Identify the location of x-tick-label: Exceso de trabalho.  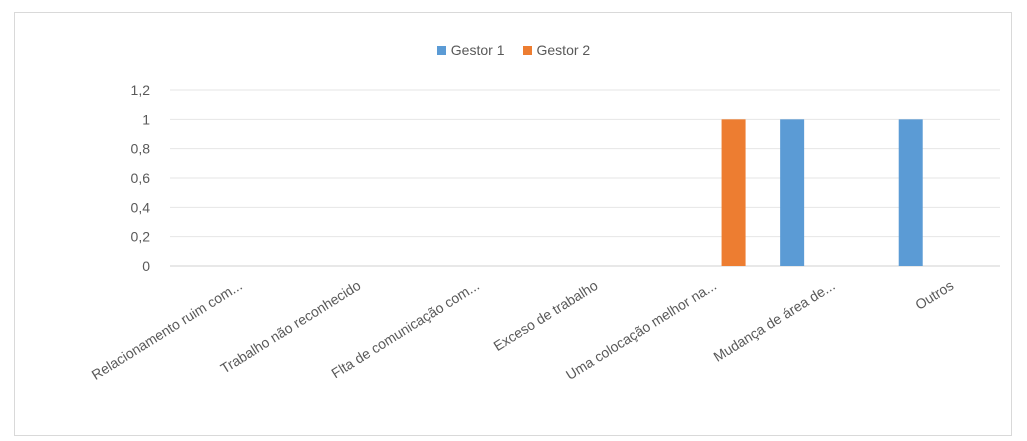
(545, 315).